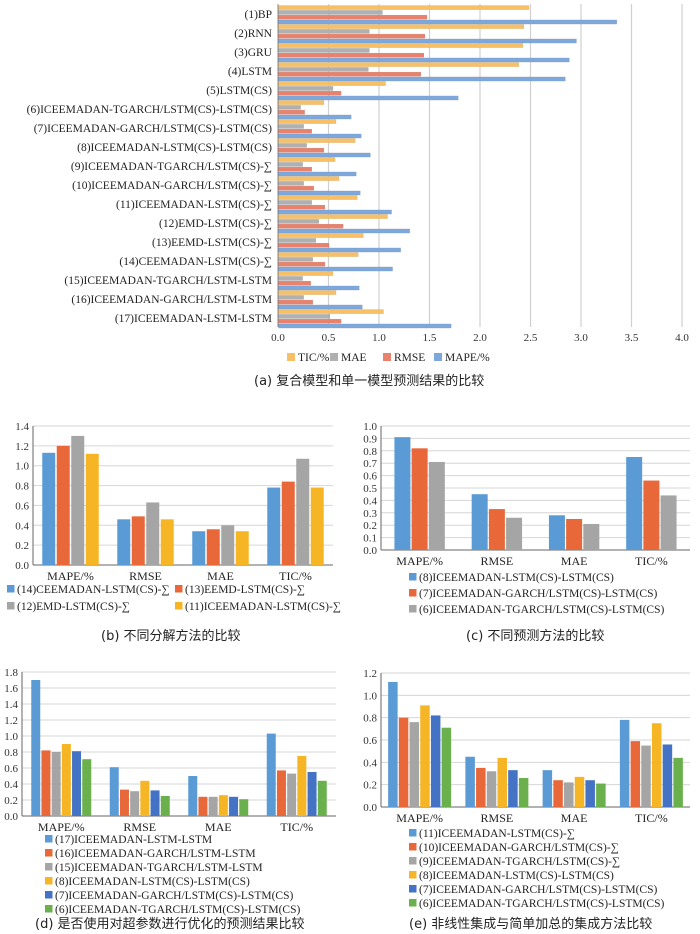 This screenshot has width=700, height=934. I want to click on legend-label: MAPE/%, so click(467, 358).